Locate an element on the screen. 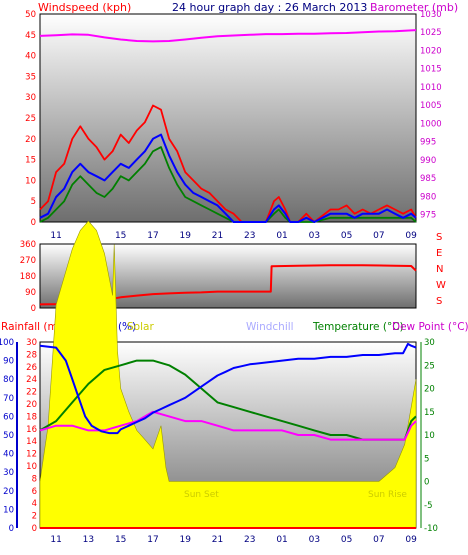 The image size is (468, 555). dewpoint-line is located at coordinates (228, 425).